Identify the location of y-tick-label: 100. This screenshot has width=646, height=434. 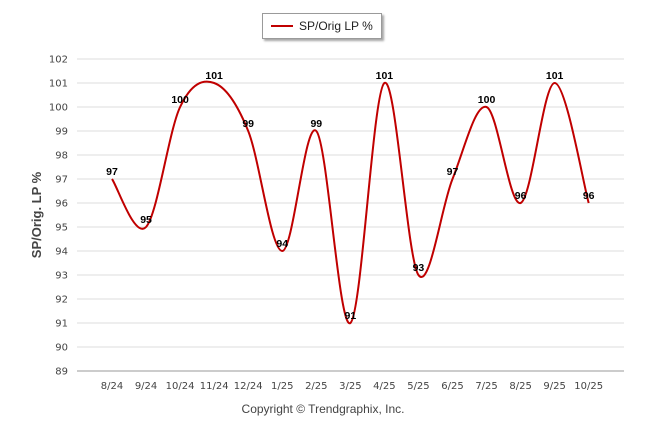
(58, 108).